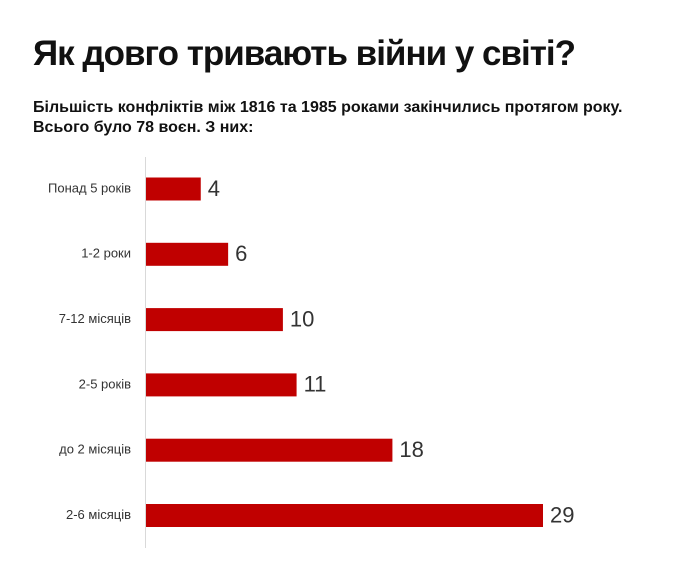 This screenshot has width=690, height=576. What do you see at coordinates (241, 253) in the screenshot?
I see `value-label: 6` at bounding box center [241, 253].